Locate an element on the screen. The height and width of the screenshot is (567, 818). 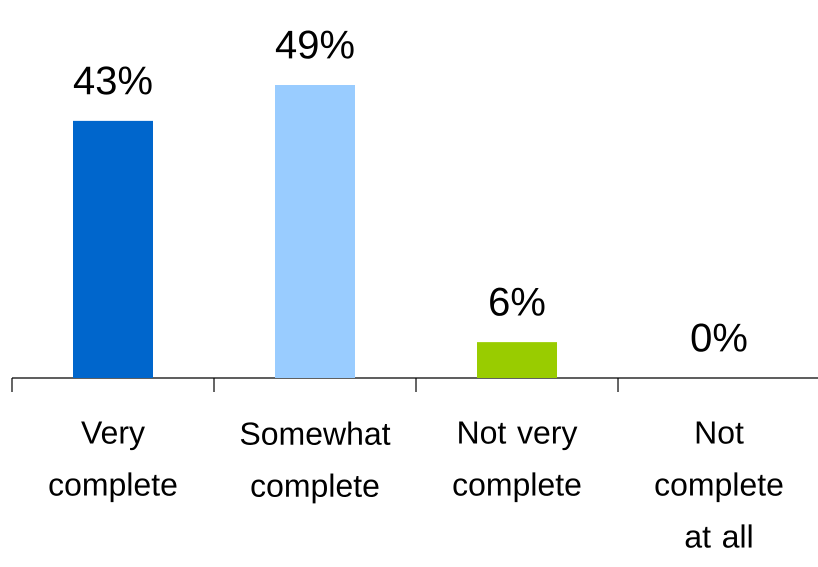
x-tick-label: Not very complete is located at coordinates (516, 462).